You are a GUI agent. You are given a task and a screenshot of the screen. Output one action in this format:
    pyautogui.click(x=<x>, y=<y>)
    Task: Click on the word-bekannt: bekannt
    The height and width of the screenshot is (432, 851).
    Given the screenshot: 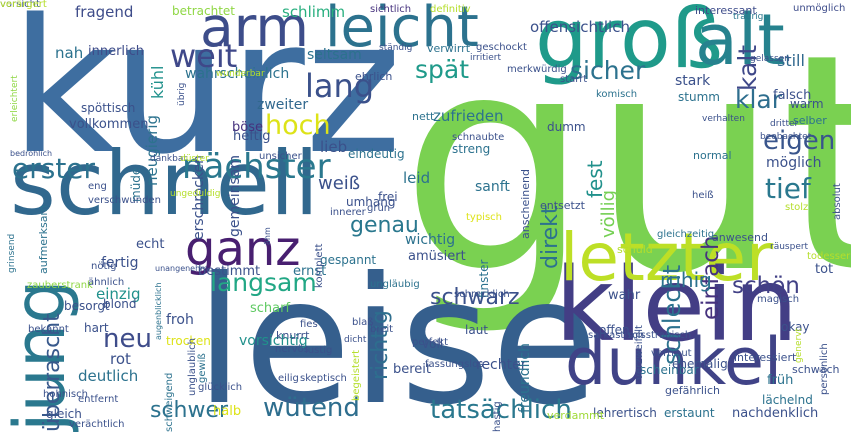 What is the action you would take?
    pyautogui.click(x=48, y=329)
    